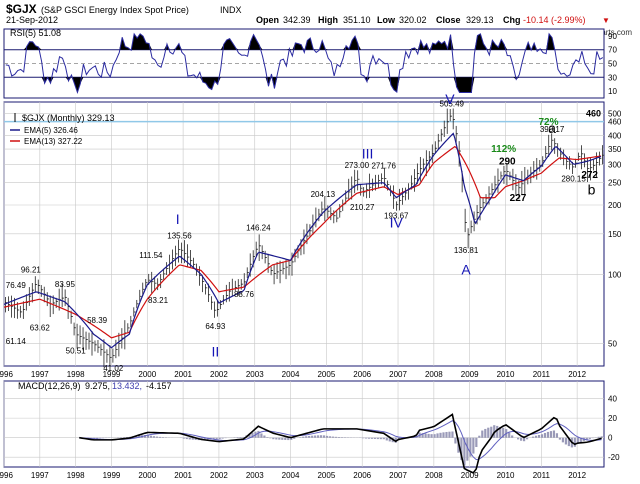 The image size is (640, 484). Describe the element at coordinates (340, 443) in the screenshot. I see `macd-line` at that location.